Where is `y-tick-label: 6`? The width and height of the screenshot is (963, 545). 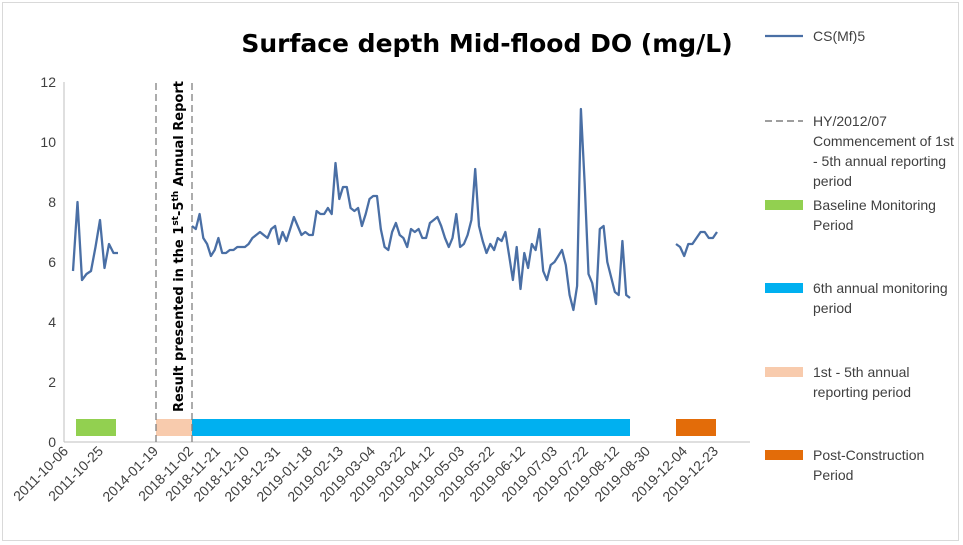 y-tick-label: 6 is located at coordinates (52, 262).